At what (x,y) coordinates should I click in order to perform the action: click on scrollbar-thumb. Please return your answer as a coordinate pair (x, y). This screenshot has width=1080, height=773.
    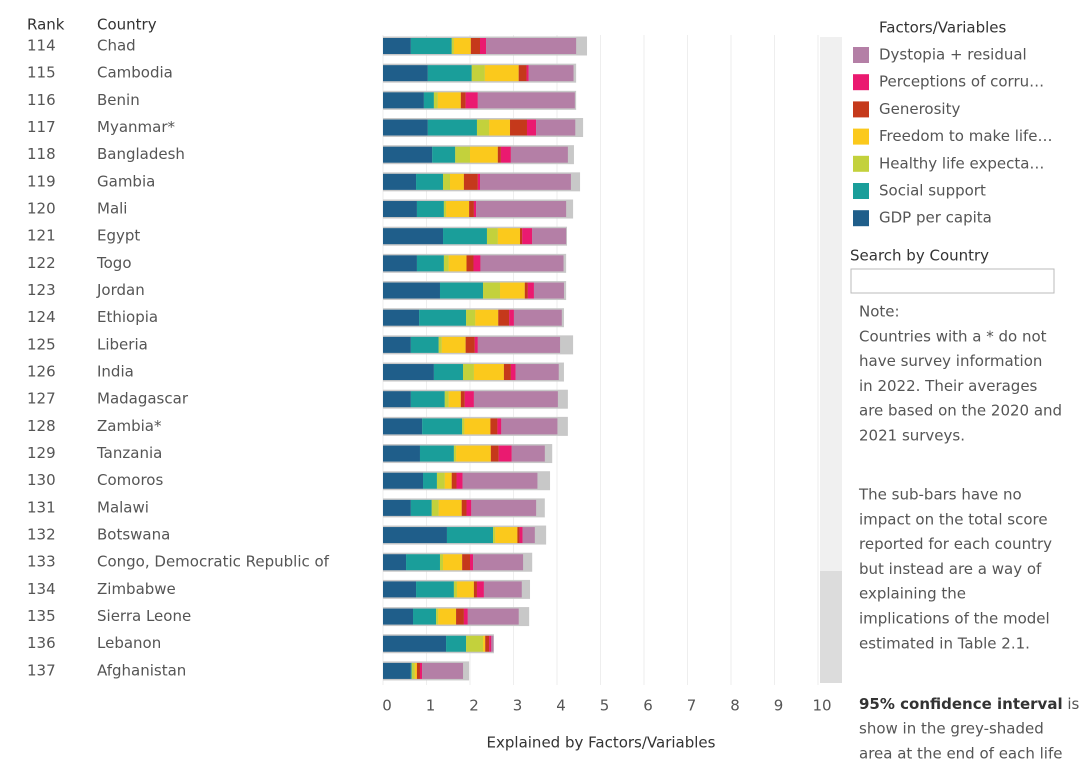
    Looking at the image, I should click on (831, 627).